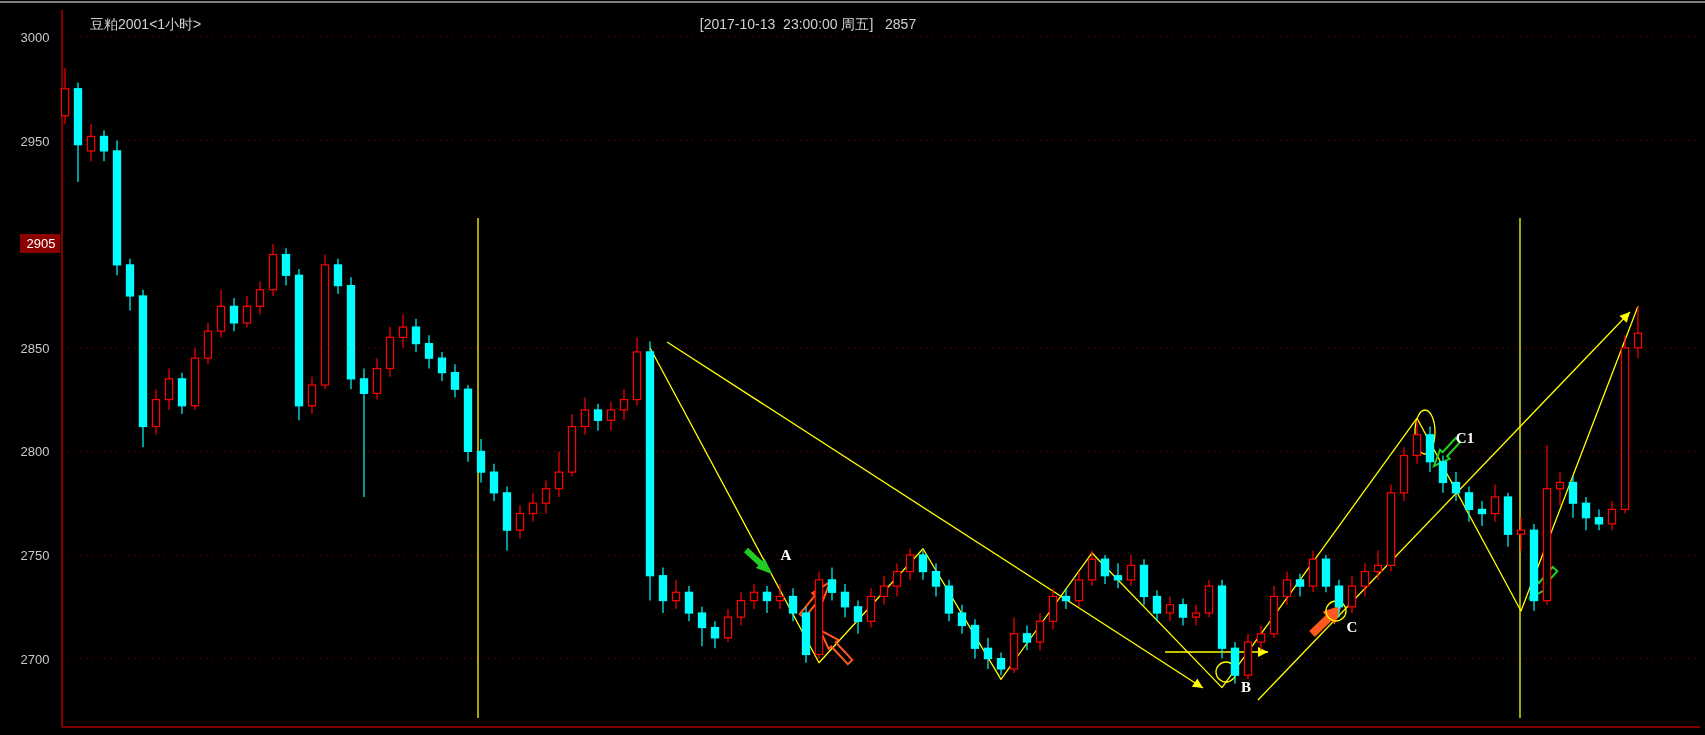 This screenshot has height=735, width=1705. I want to click on y-tick-label: 2700, so click(35, 659).